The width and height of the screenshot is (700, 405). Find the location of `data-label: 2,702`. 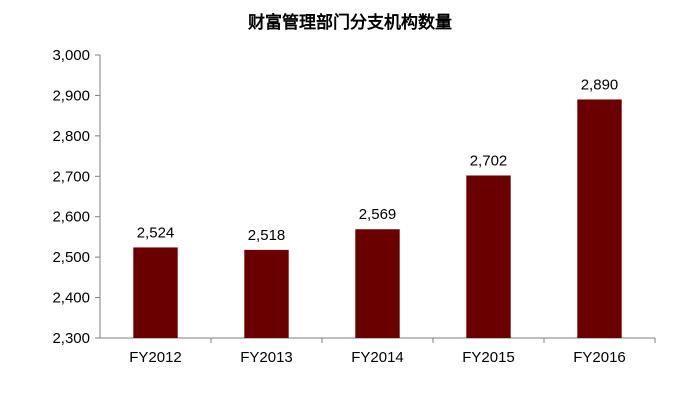

data-label: 2,702 is located at coordinates (489, 160).